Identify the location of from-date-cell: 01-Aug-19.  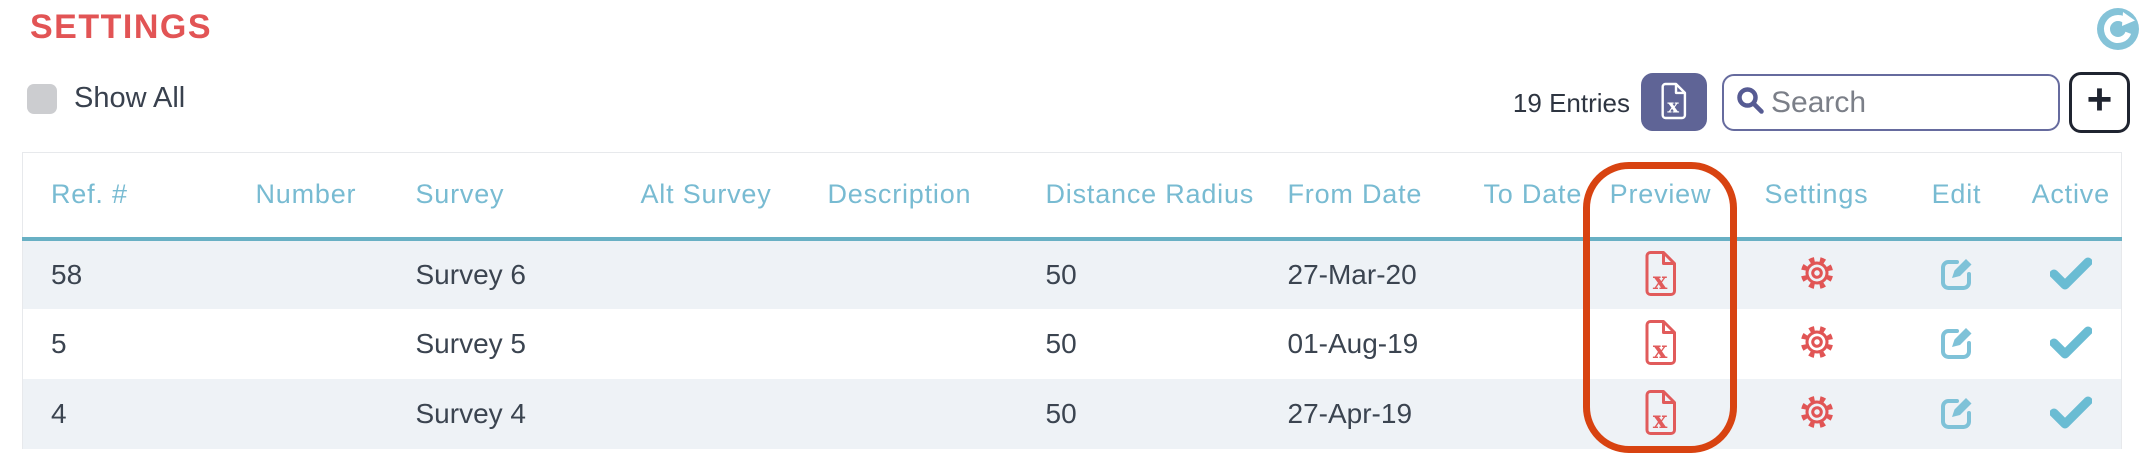
(1353, 343).